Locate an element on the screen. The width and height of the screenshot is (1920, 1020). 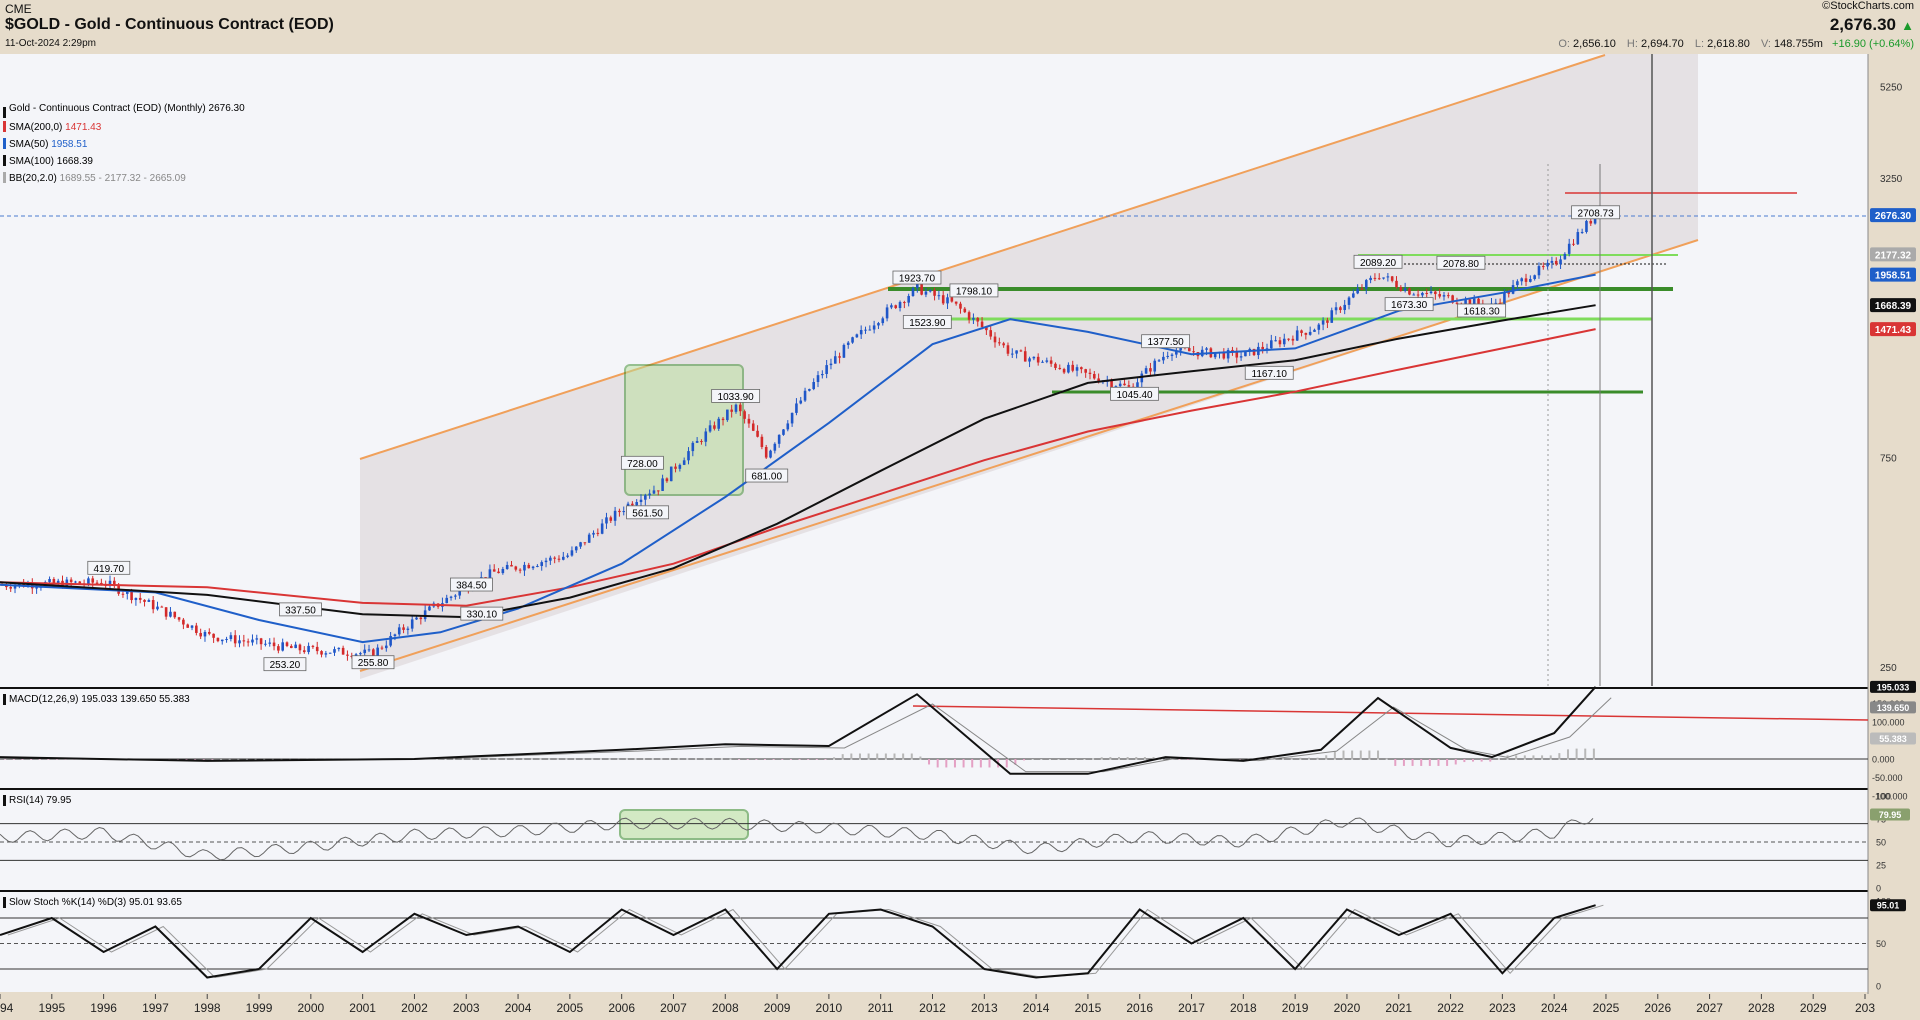
annotation-label: 1673.30 is located at coordinates (1409, 305).